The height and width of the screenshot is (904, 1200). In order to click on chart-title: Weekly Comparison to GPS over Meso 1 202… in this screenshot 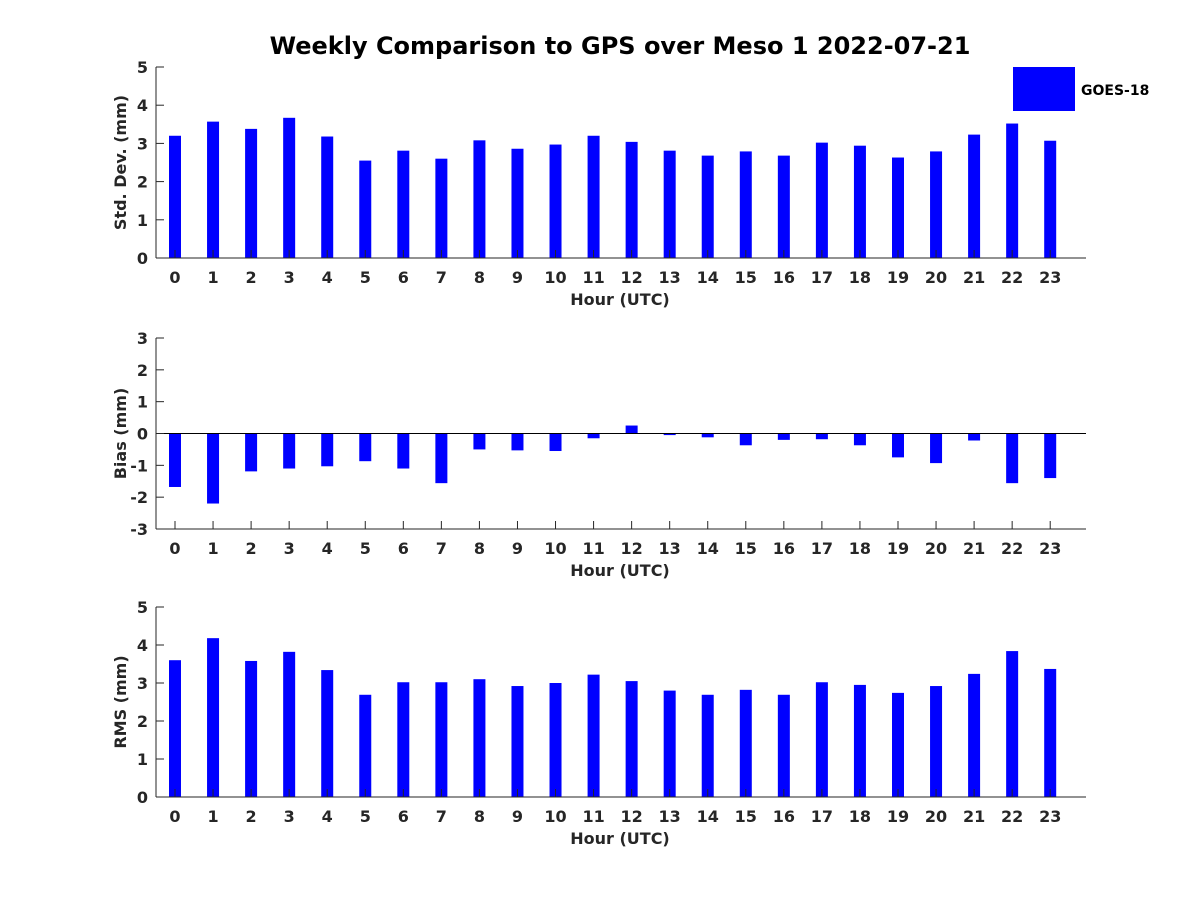, I will do `click(620, 46)`.